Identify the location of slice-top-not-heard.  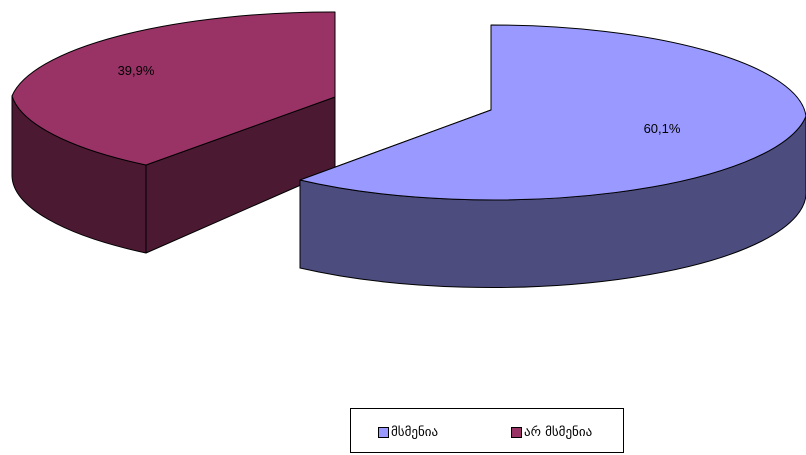
(173, 88).